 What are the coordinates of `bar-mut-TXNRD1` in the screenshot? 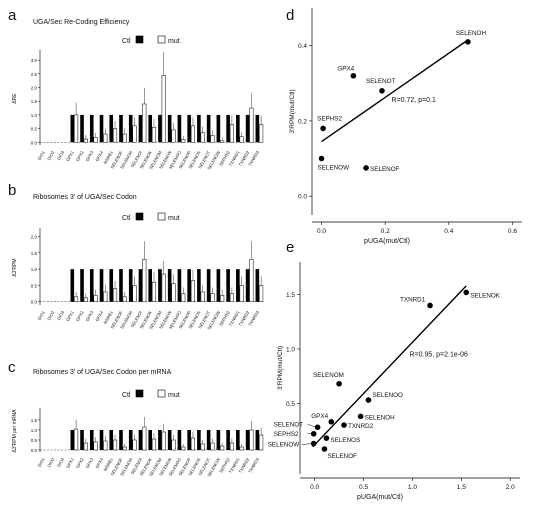 It's located at (241, 293).